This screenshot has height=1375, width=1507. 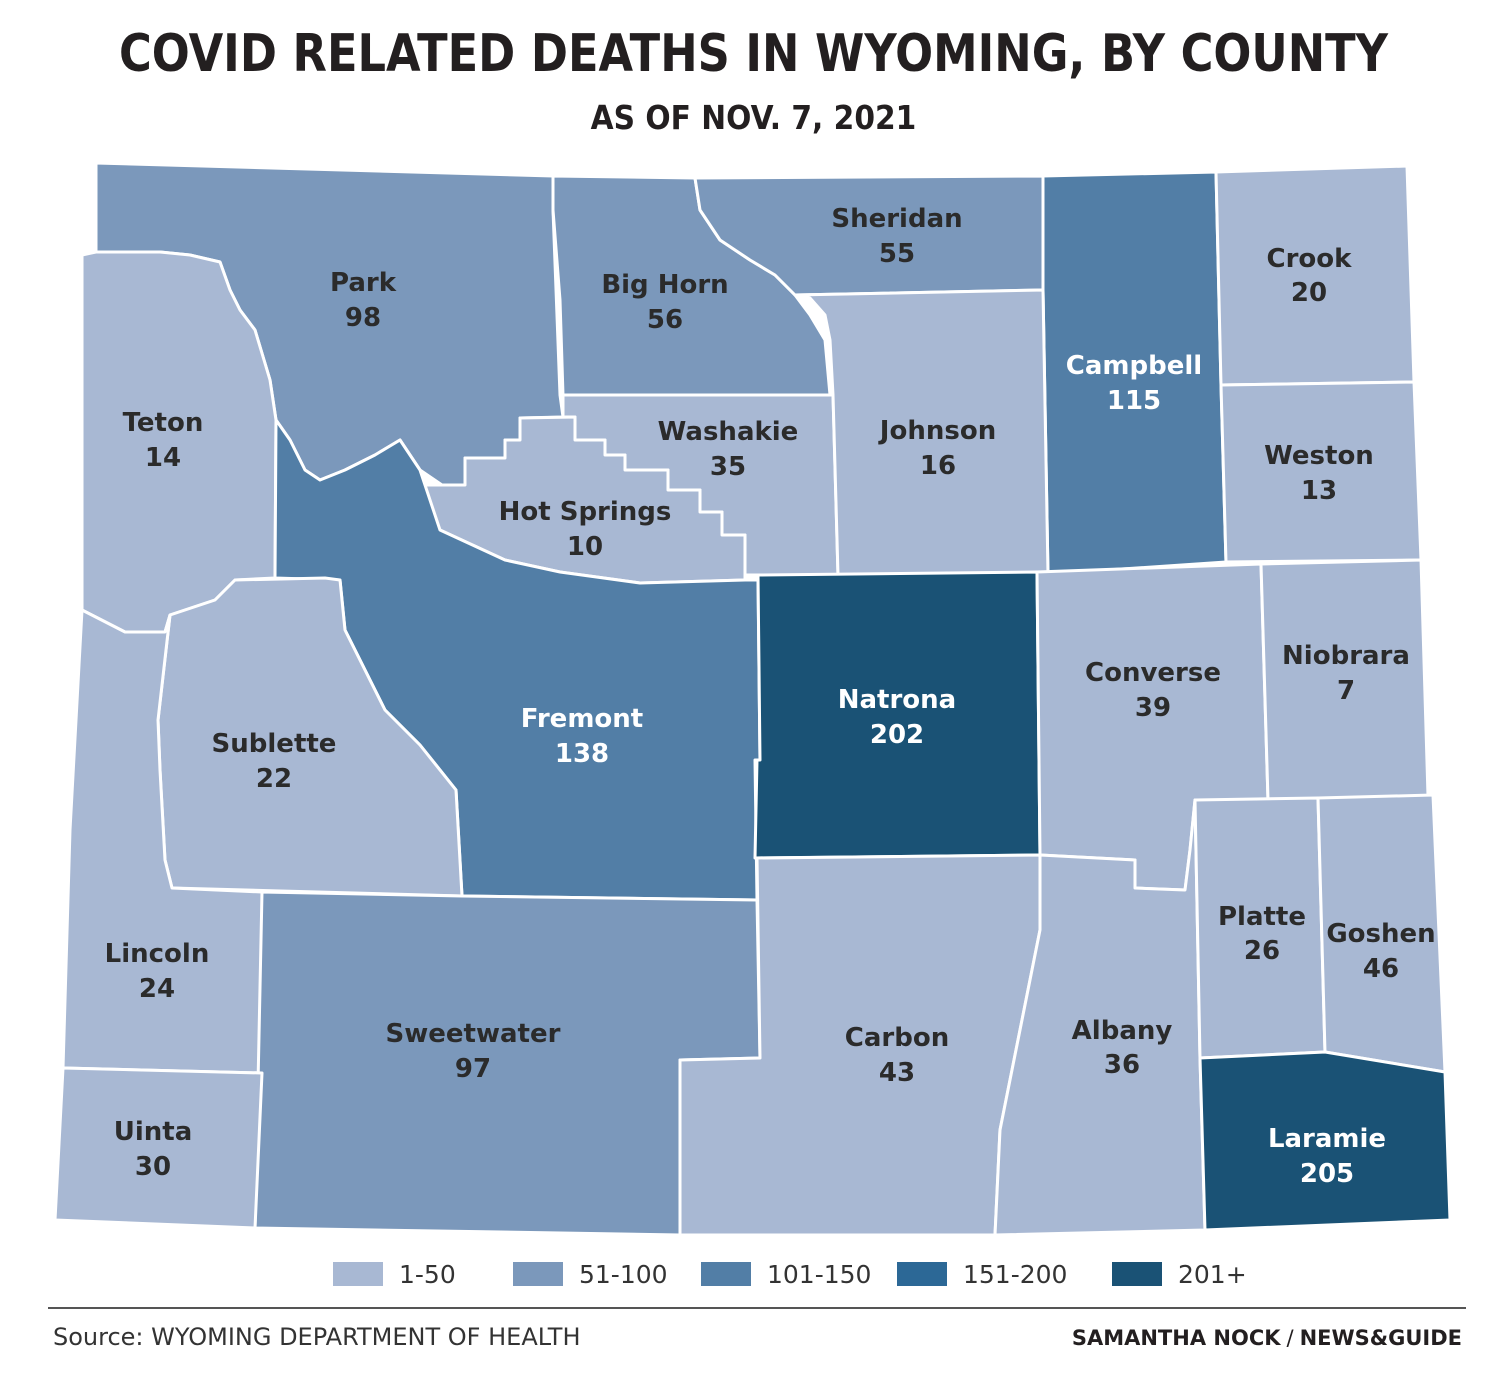 I want to click on county-value-sweetwater: 97, so click(x=473, y=1069).